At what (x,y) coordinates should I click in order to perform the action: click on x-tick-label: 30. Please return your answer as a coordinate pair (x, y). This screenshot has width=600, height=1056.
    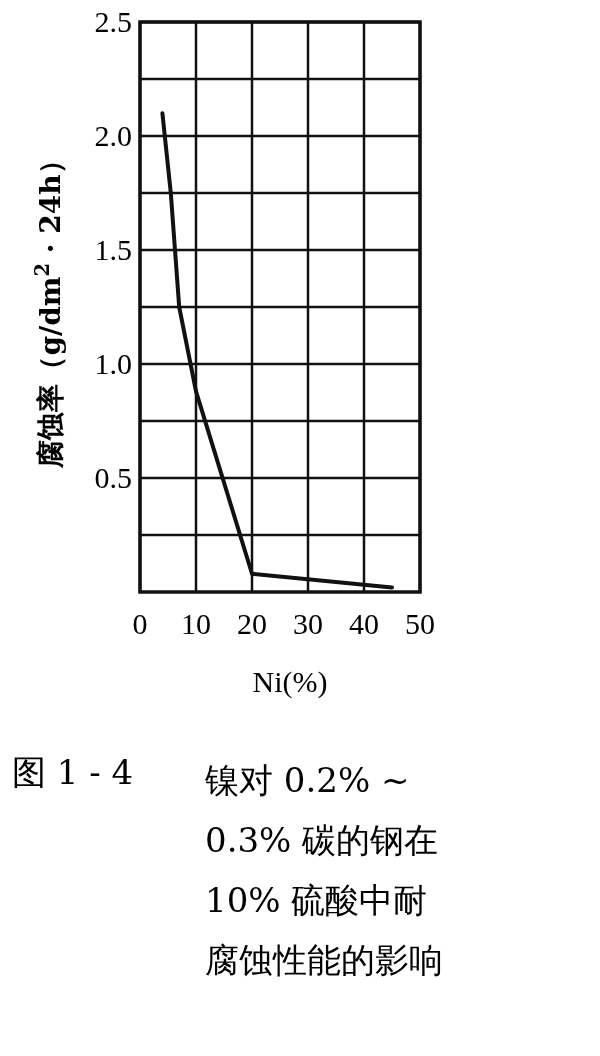
    Looking at the image, I should click on (308, 623).